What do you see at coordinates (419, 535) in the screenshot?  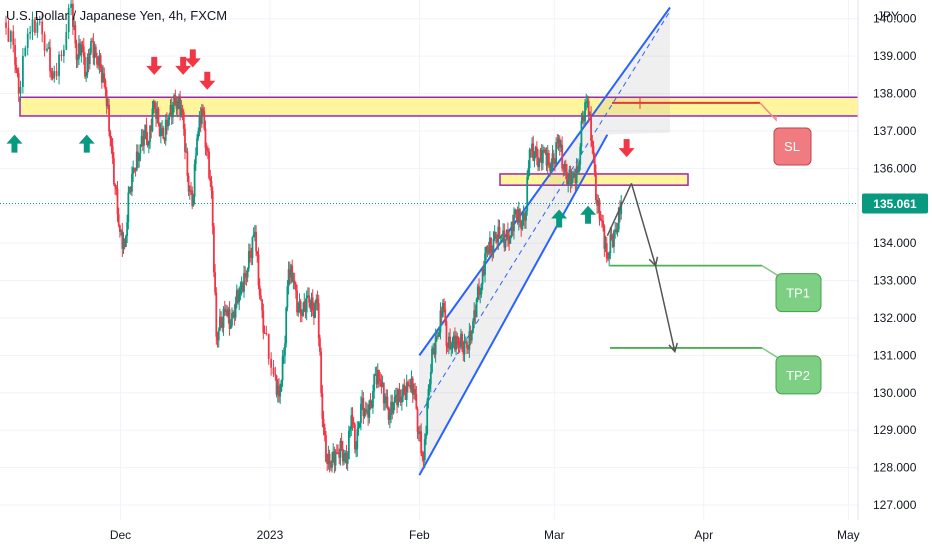 I see `x-tick-label: Feb` at bounding box center [419, 535].